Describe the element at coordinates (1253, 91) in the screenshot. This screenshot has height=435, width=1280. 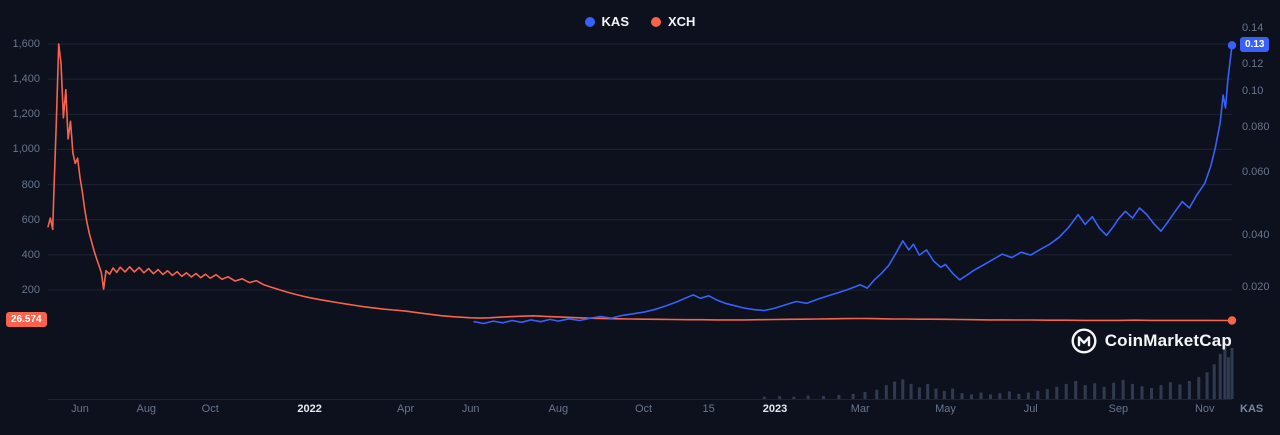
I see `right-axis-label: 0.10` at that location.